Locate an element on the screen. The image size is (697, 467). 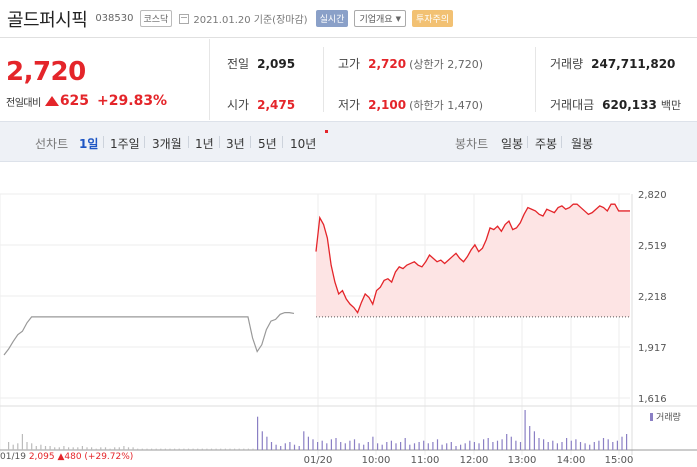
tab-3year: 3년 is located at coordinates (235, 144).